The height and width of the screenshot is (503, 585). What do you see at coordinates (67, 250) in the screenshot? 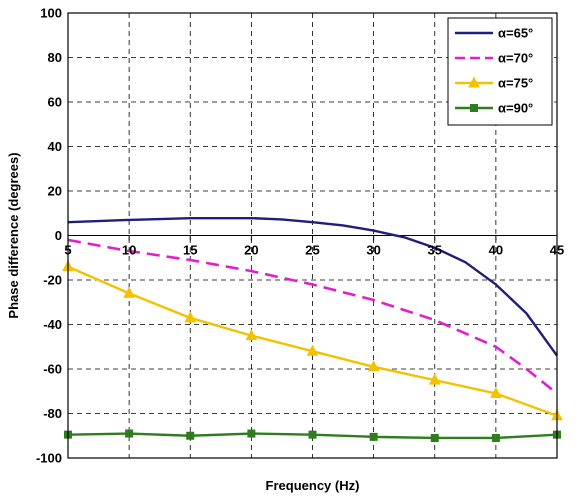
I see `x-tick-label: 5` at bounding box center [67, 250].